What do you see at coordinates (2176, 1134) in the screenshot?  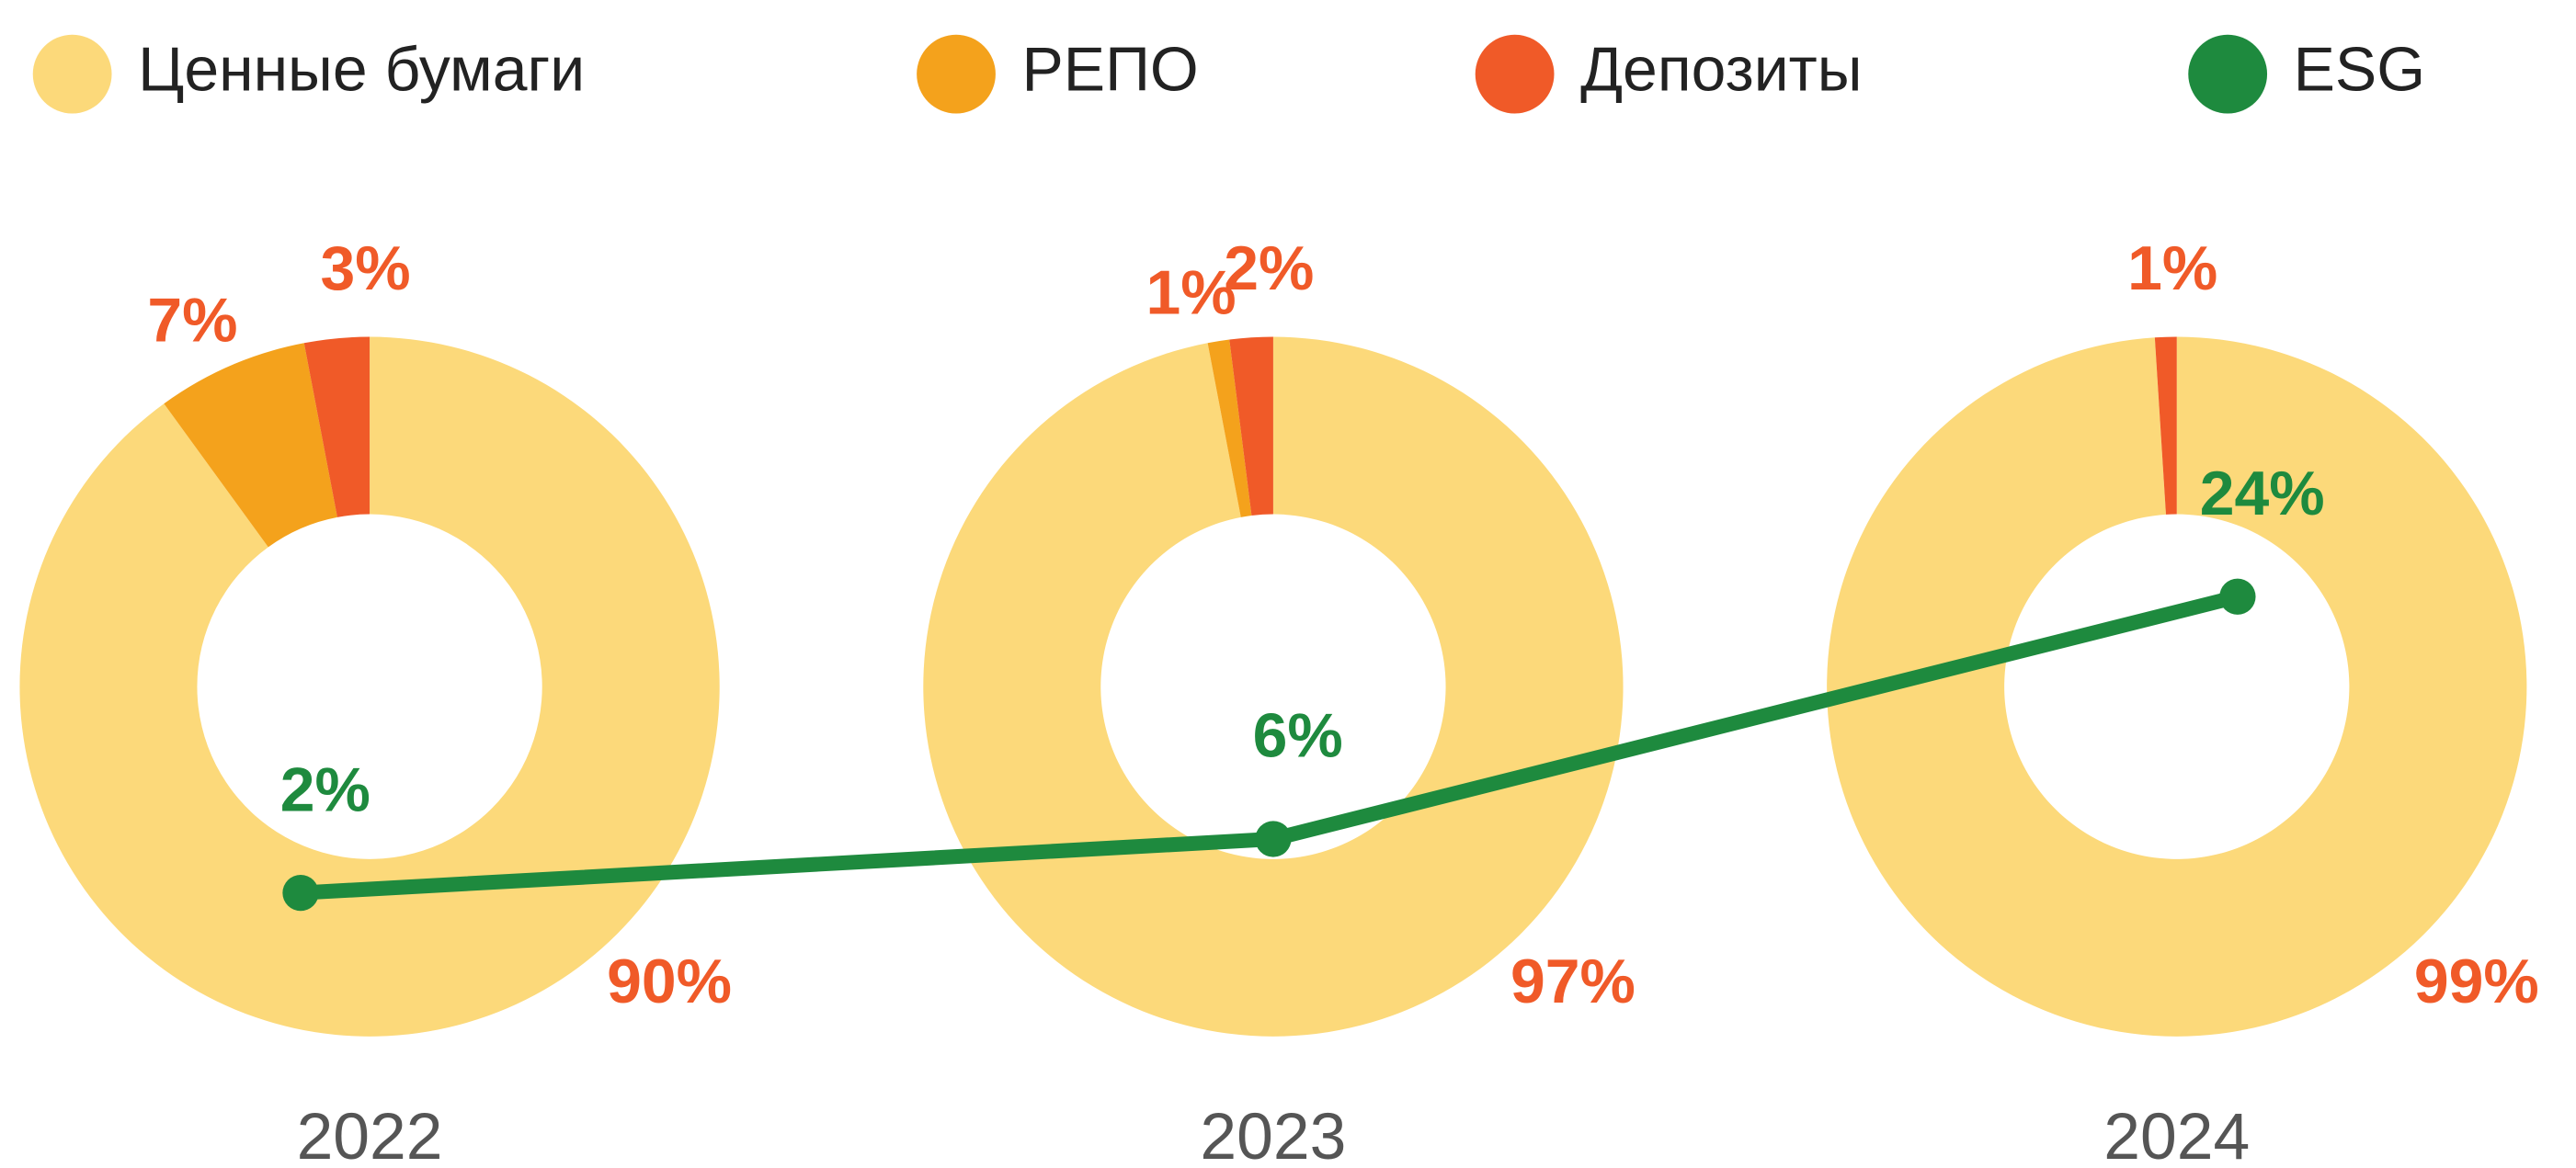 I see `x-tick-label: 2024` at bounding box center [2176, 1134].